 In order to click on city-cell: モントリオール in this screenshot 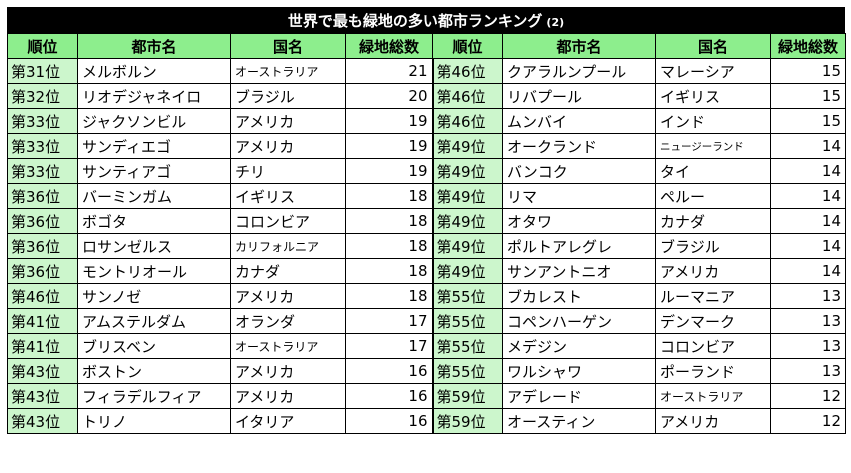, I will do `click(154, 271)`.